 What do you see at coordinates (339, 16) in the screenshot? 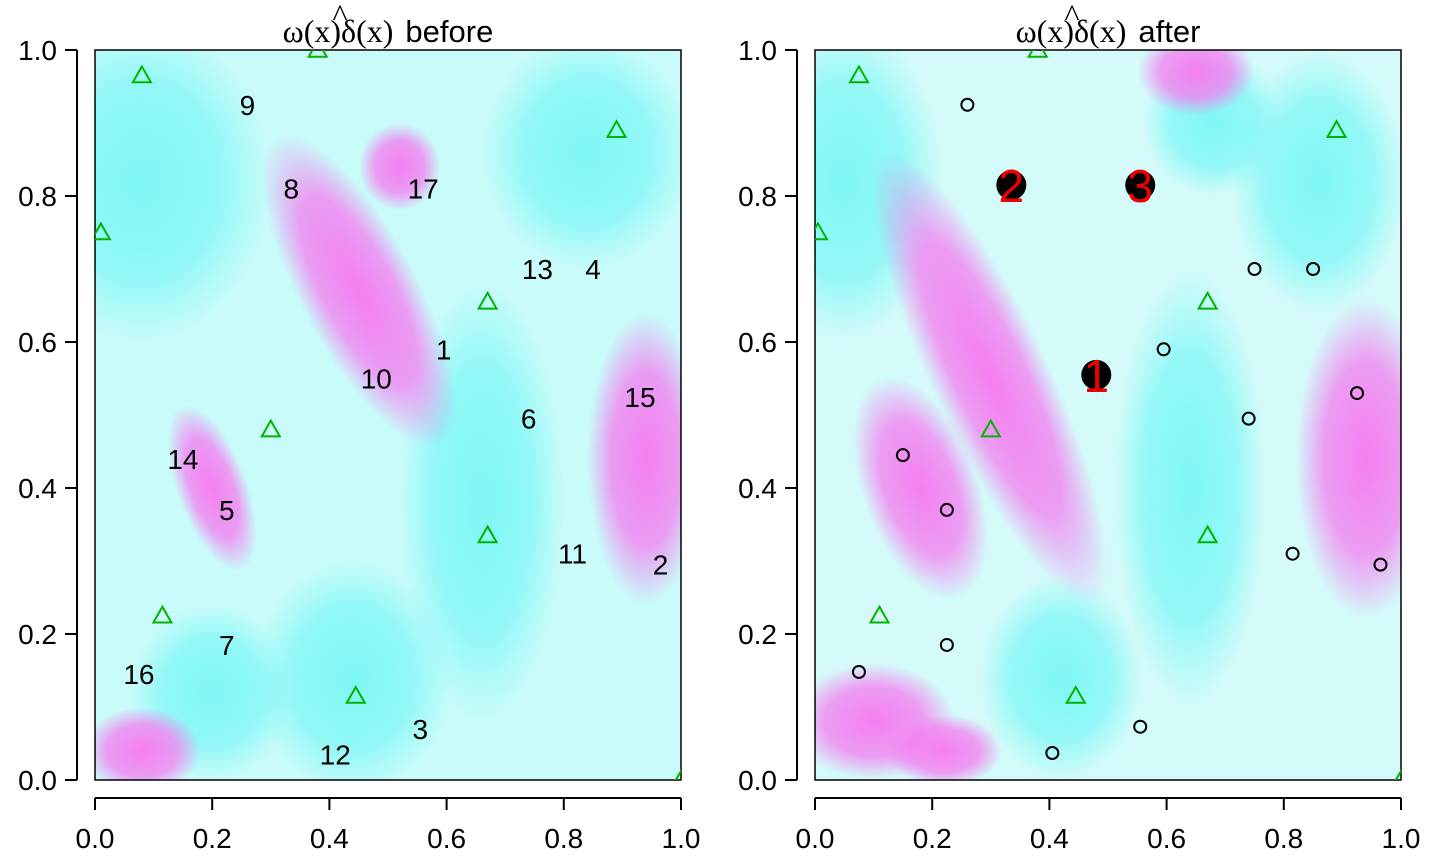
I see `panel-before-title-hat: ^` at bounding box center [339, 16].